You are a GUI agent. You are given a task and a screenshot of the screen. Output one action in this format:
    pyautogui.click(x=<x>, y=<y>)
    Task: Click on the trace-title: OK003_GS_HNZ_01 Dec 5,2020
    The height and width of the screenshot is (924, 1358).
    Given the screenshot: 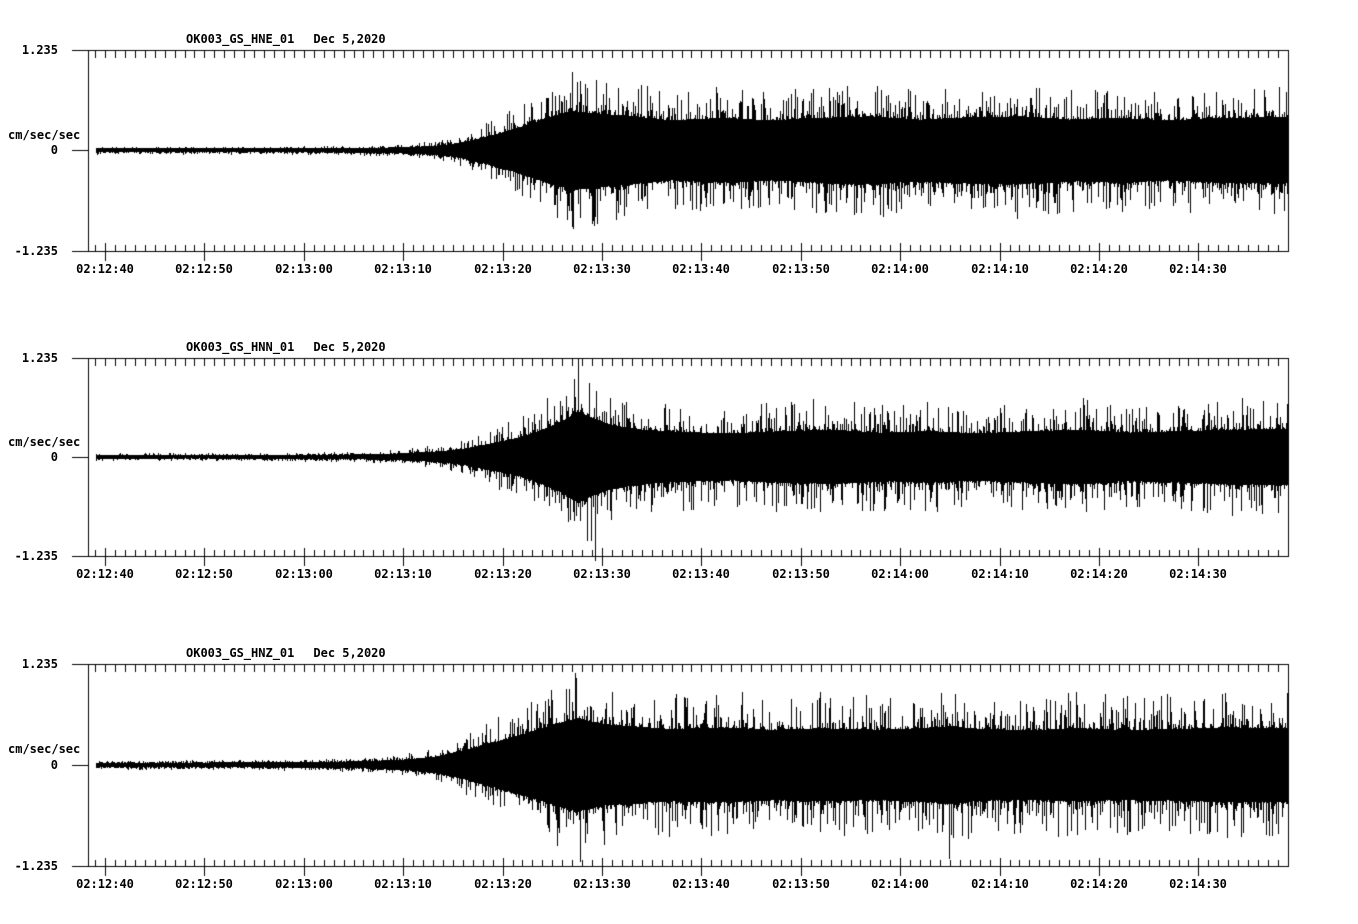 What is the action you would take?
    pyautogui.click(x=286, y=653)
    